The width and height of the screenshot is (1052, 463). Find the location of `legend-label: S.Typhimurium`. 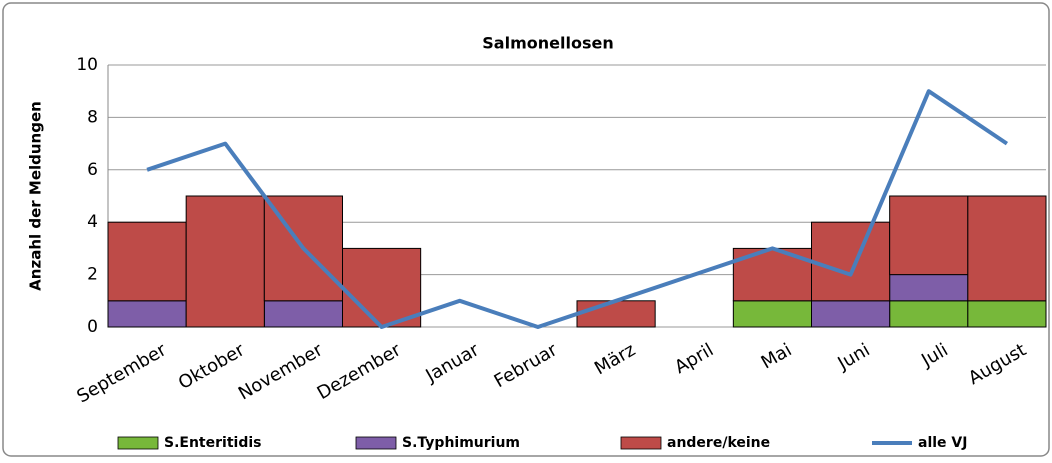

legend-label: S.Typhimurium is located at coordinates (461, 443).